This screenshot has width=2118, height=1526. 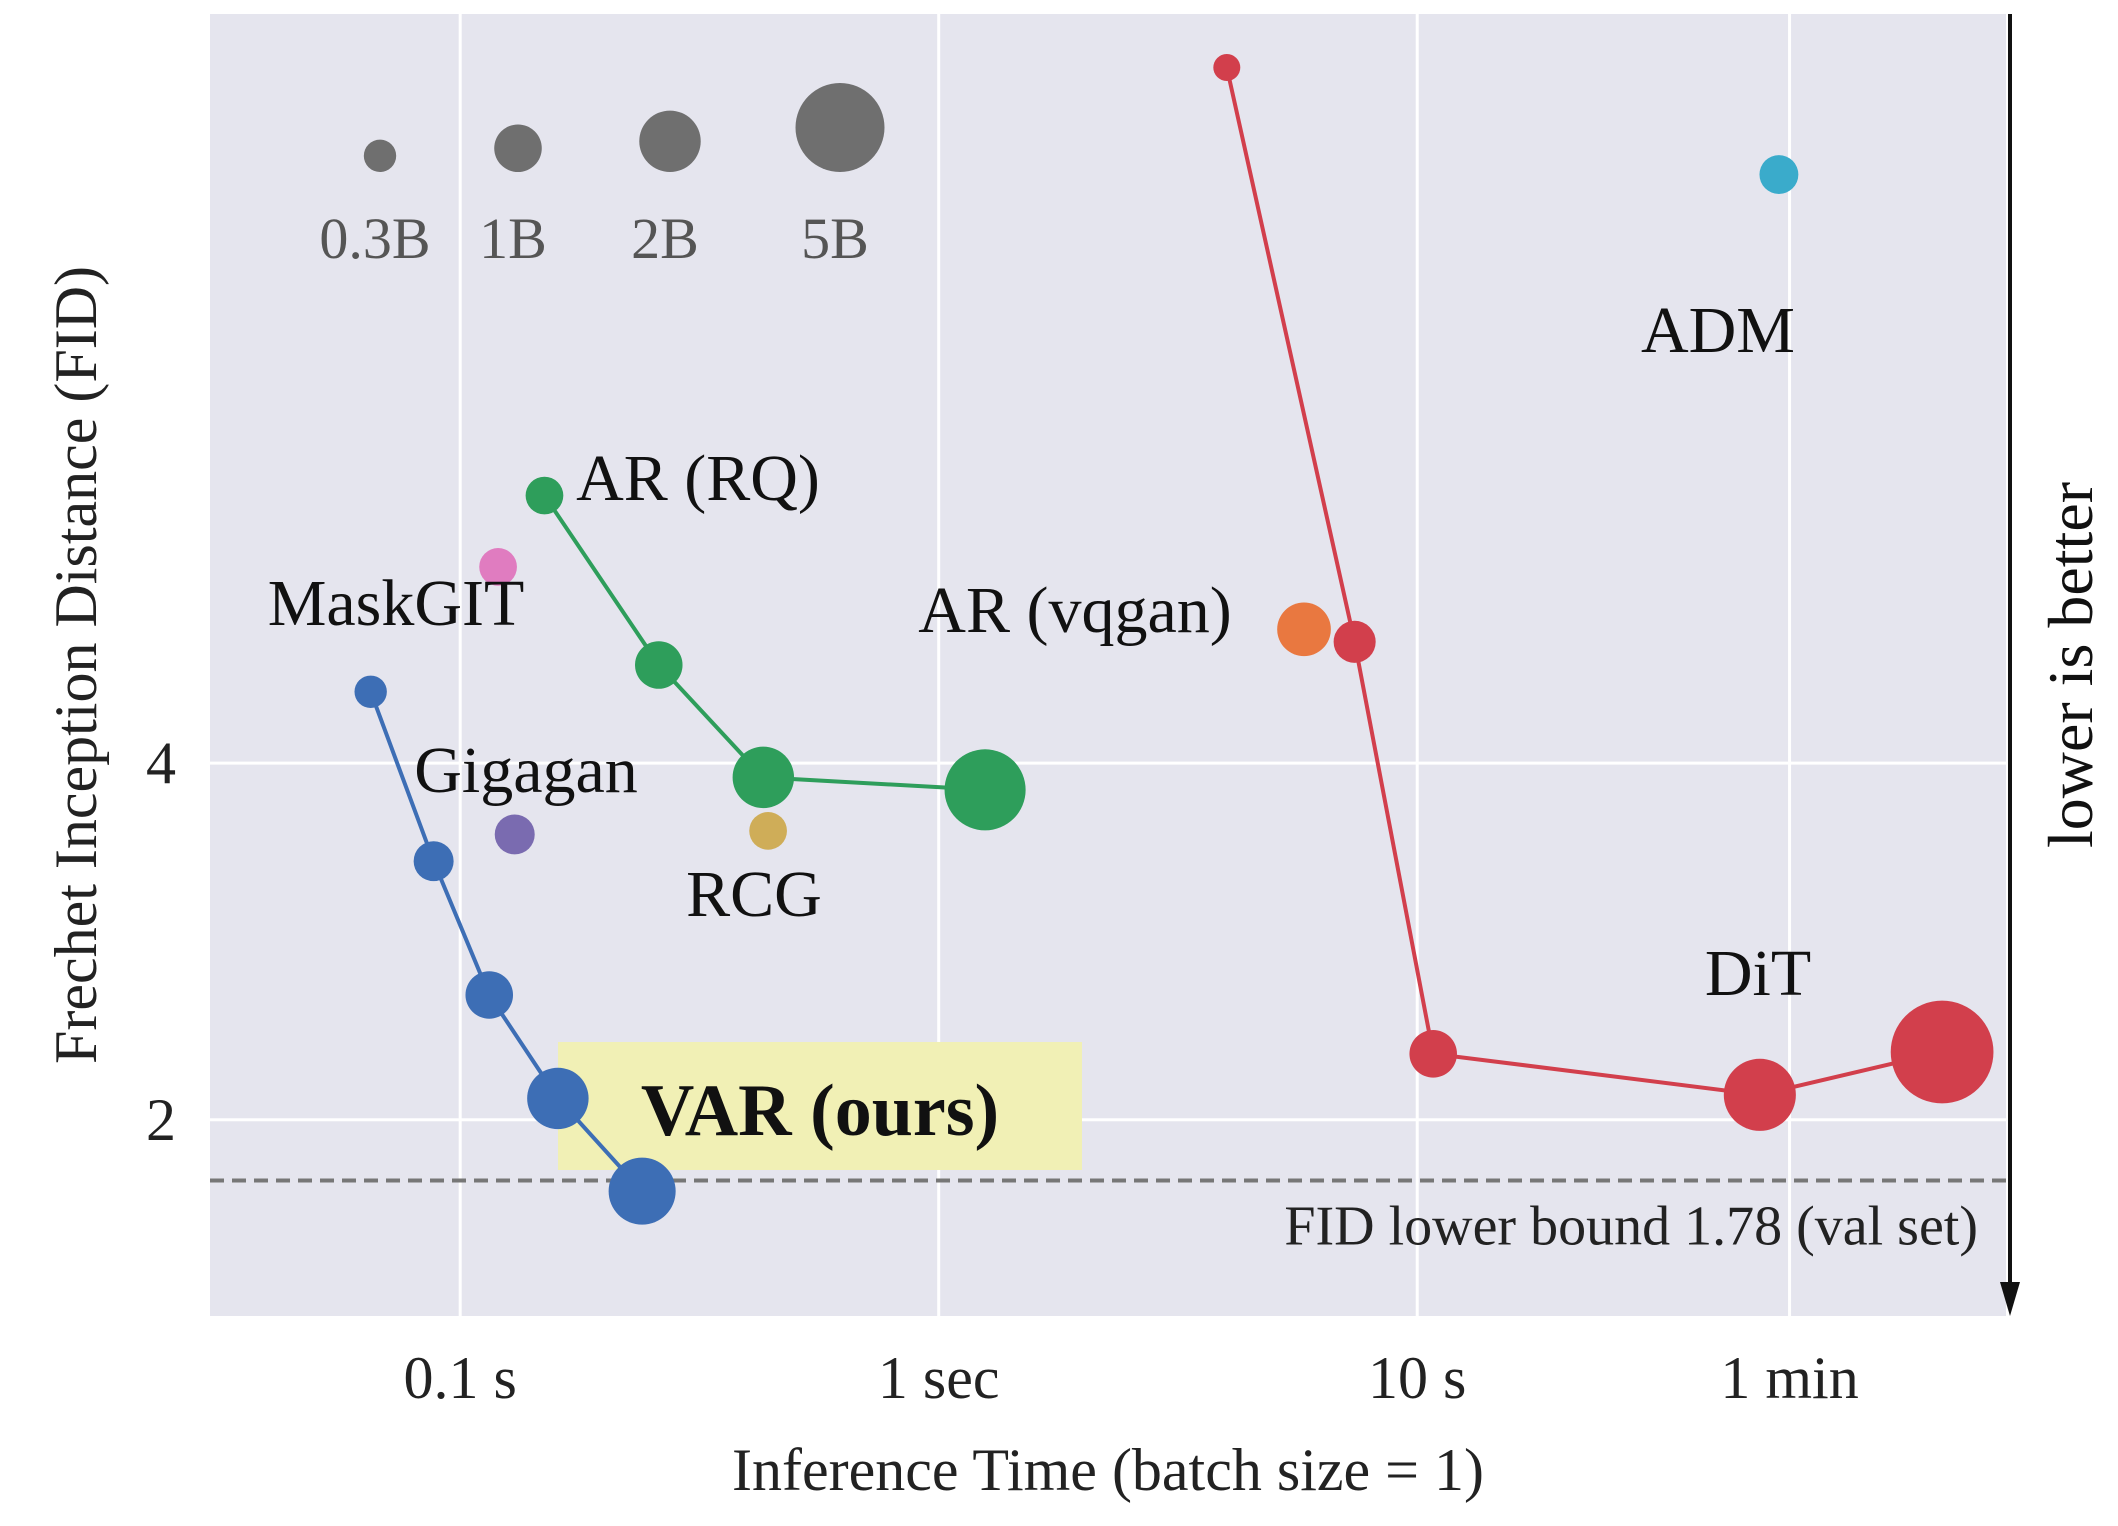 What do you see at coordinates (602, 177) in the screenshot?
I see `size-legend: 0.3B 1B 2B 5B` at bounding box center [602, 177].